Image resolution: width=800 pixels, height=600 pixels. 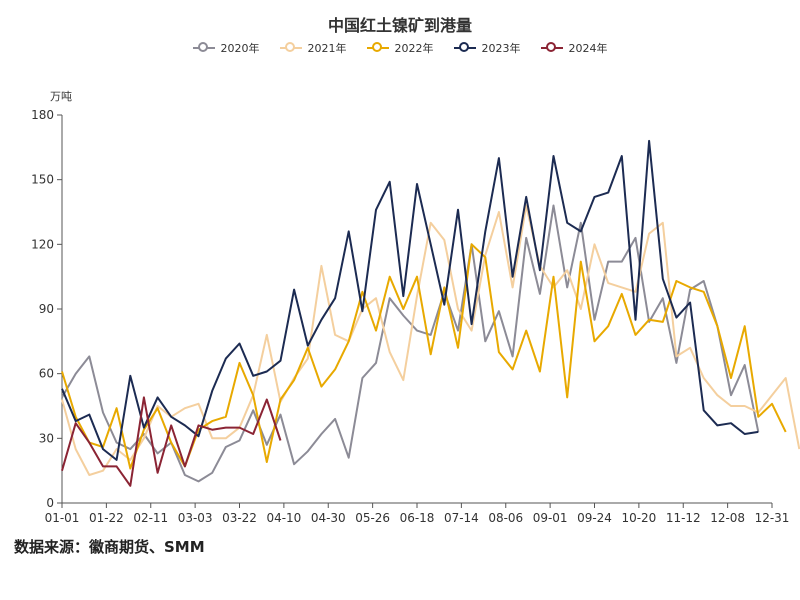 I want to click on legend-item: 2022年, so click(x=400, y=48).